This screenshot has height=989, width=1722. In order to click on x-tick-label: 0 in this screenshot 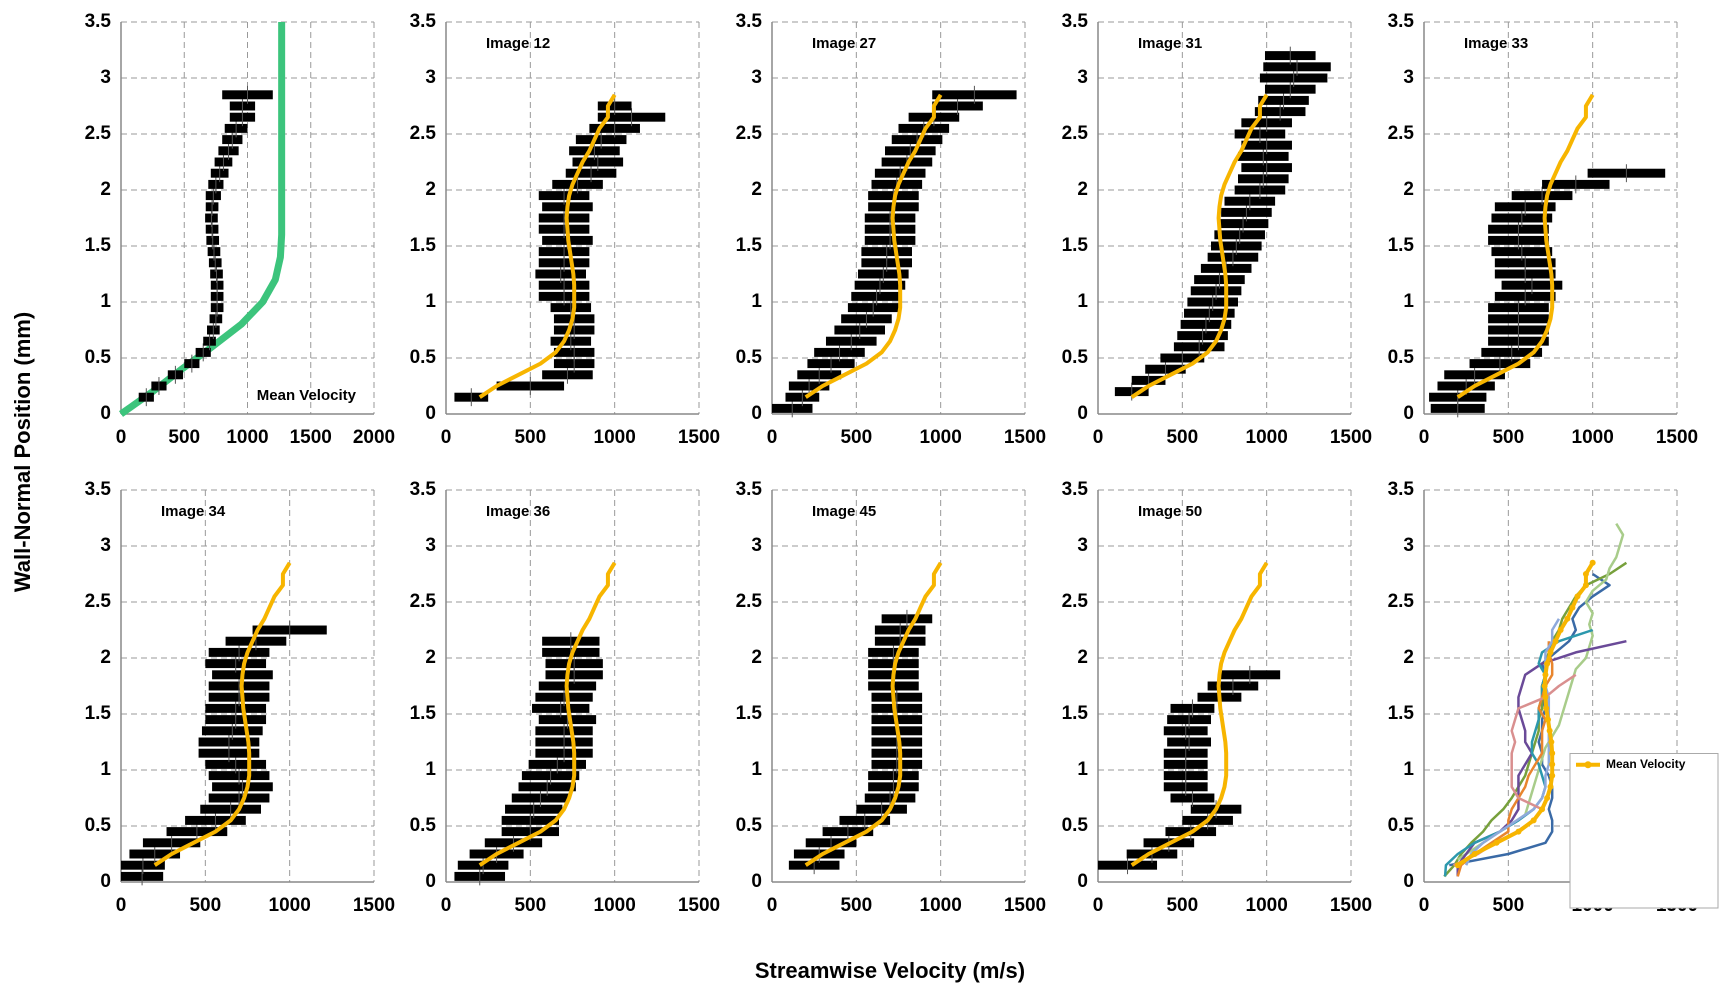, I will do `click(772, 437)`.